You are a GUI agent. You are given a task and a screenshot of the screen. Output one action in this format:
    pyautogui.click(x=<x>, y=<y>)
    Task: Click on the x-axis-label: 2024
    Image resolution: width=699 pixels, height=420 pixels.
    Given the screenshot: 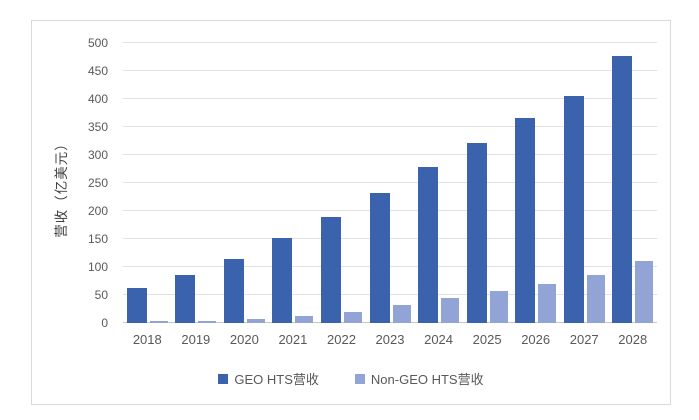 What is the action you would take?
    pyautogui.click(x=439, y=339)
    